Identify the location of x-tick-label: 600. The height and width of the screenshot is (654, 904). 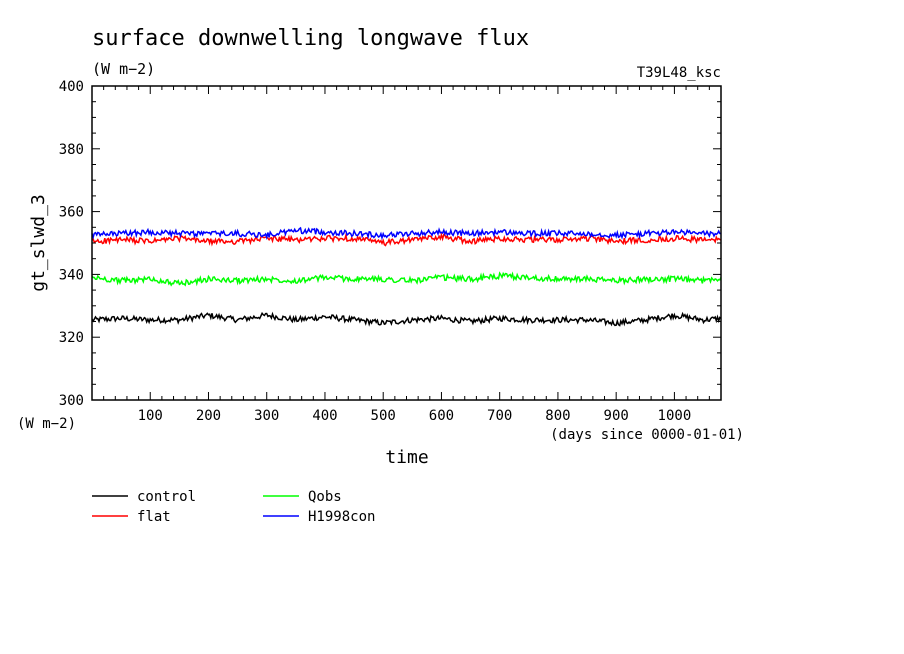
(441, 416).